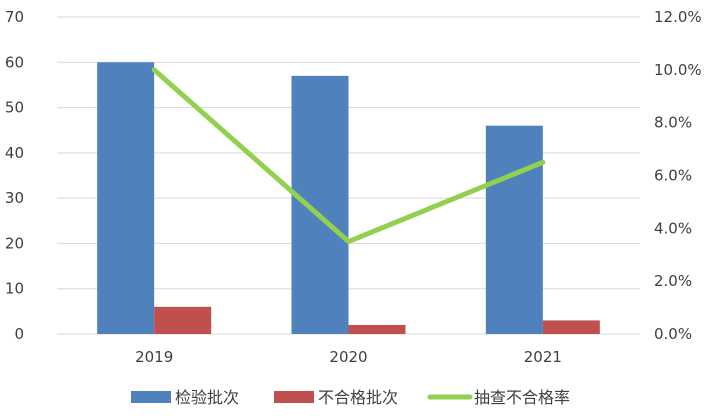 This screenshot has width=710, height=418. Describe the element at coordinates (358, 397) in the screenshot. I see `legend-label: 不合格批次` at that location.